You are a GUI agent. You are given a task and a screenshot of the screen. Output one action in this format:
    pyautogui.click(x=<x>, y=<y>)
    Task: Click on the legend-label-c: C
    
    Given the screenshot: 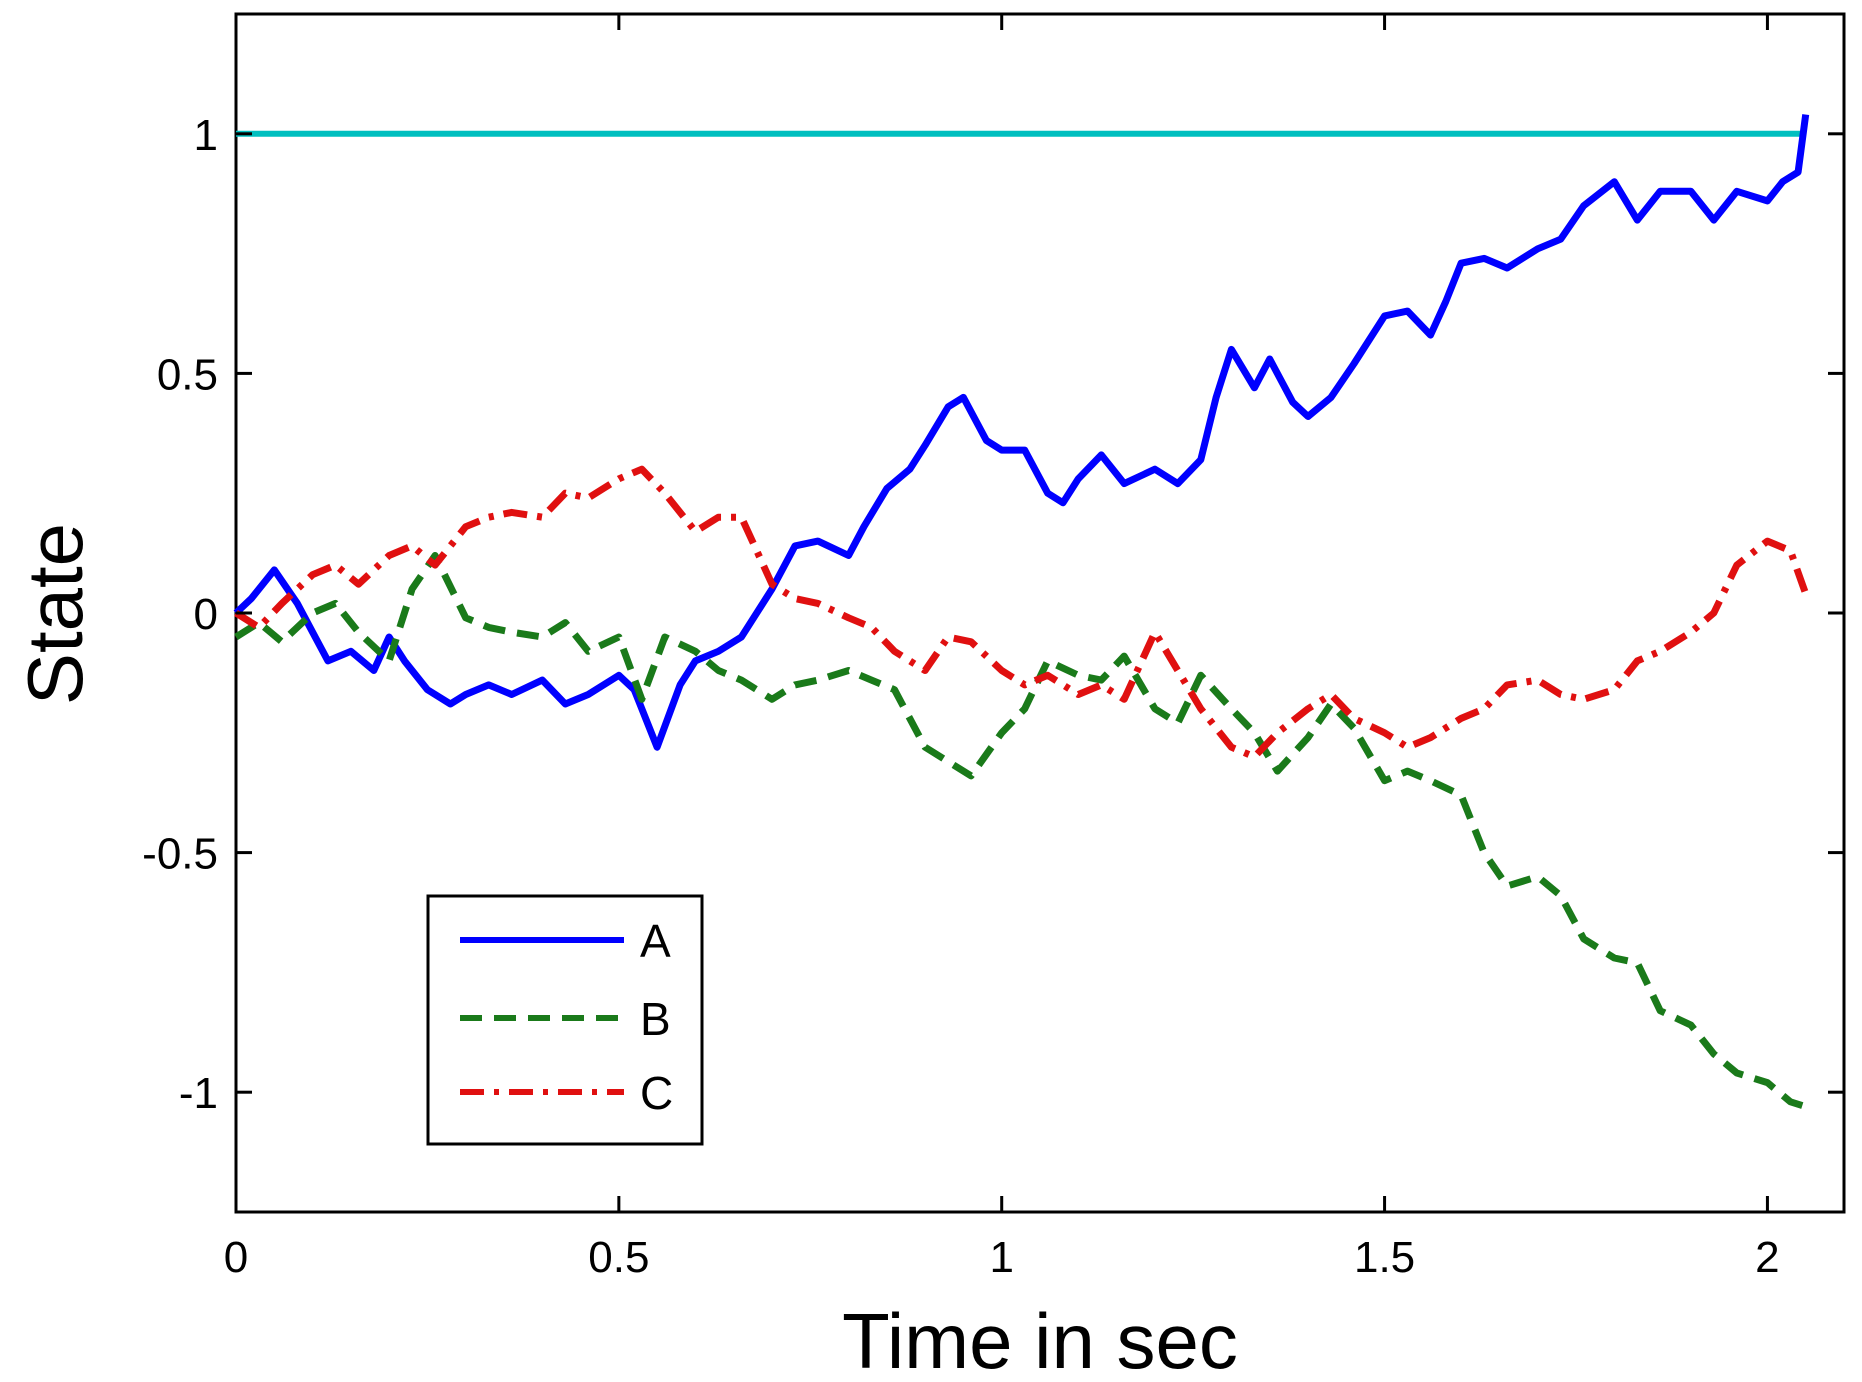 What is the action you would take?
    pyautogui.click(x=656, y=1093)
    